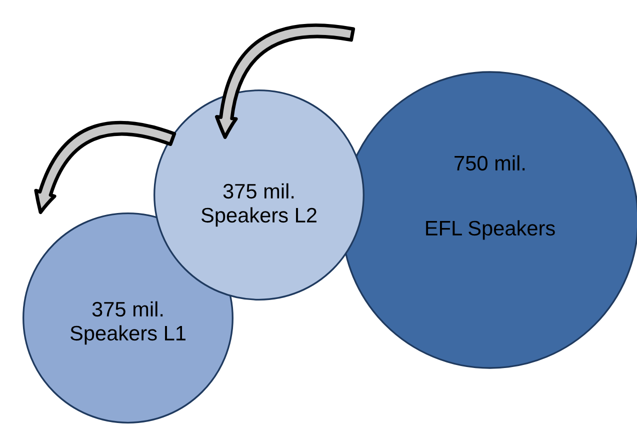 Image resolution: width=637 pixels, height=432 pixels. I want to click on category-label: EFL Speakers, so click(490, 230).